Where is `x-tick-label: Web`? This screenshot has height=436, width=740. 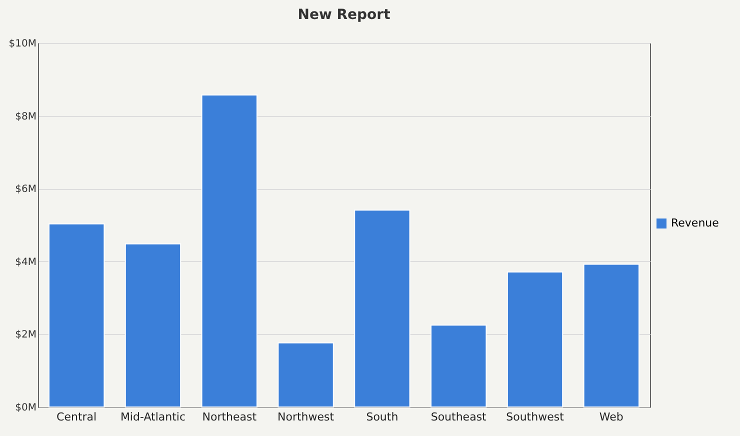
x-tick-label: Web is located at coordinates (611, 417).